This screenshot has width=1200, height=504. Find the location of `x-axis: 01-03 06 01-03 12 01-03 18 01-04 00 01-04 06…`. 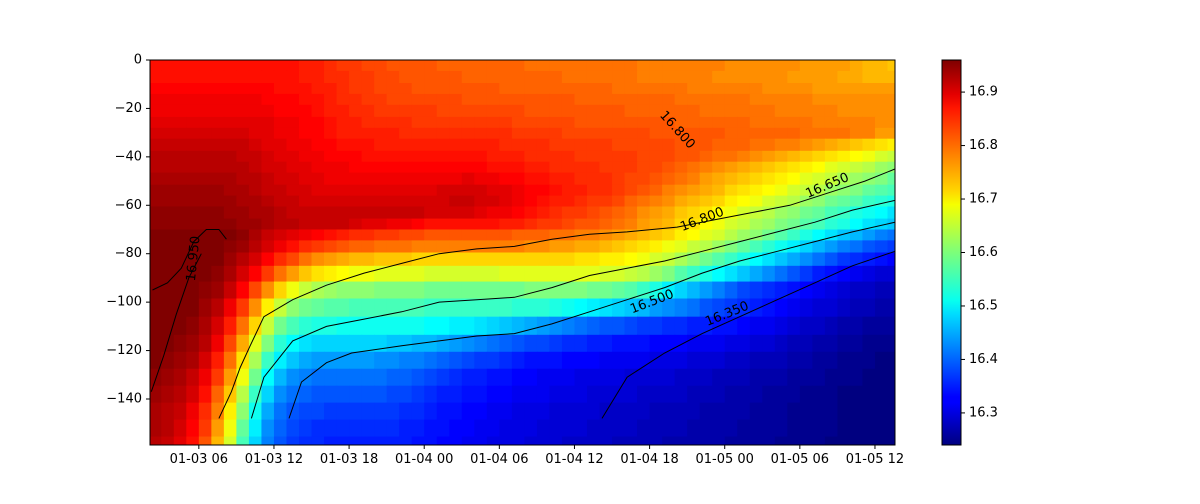

x-axis: 01-03 06 01-03 12 01-03 18 01-04 00 01-04 06… is located at coordinates (537, 456).